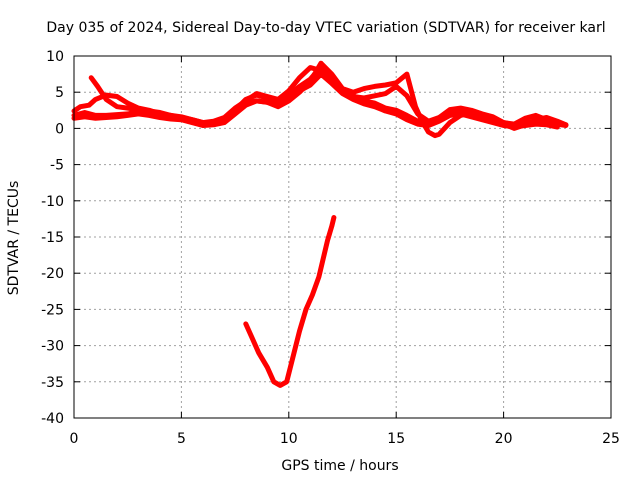 The image size is (640, 480). What do you see at coordinates (52, 202) in the screenshot?
I see `y-tick-label-6: -10` at bounding box center [52, 202].